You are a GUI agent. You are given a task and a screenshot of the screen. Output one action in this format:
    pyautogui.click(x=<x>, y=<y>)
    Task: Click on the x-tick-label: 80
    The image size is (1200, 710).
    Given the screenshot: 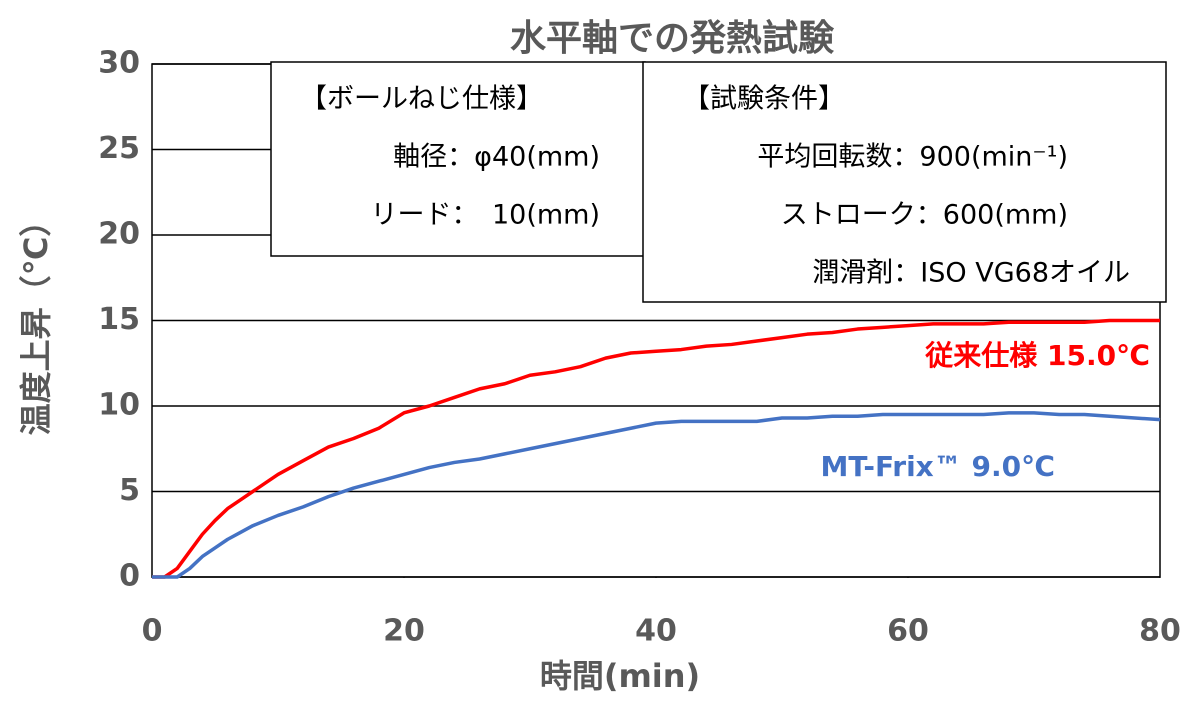 What is the action you would take?
    pyautogui.click(x=1160, y=631)
    